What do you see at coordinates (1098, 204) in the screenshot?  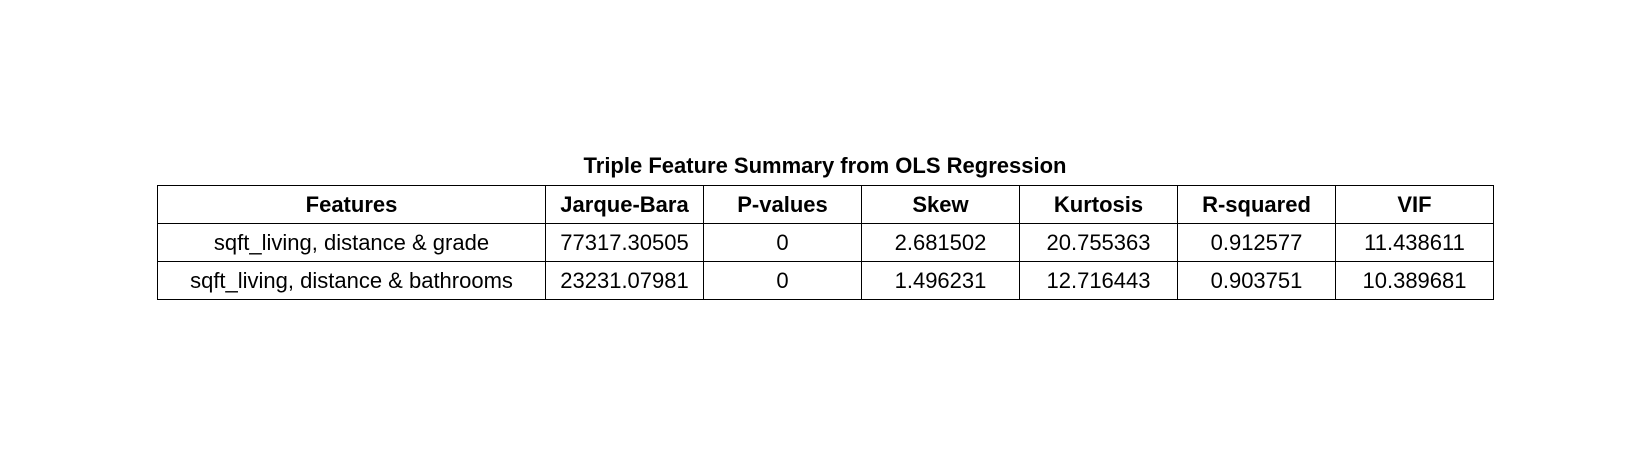 I see `header-kurtosis: Kurtosis` at bounding box center [1098, 204].